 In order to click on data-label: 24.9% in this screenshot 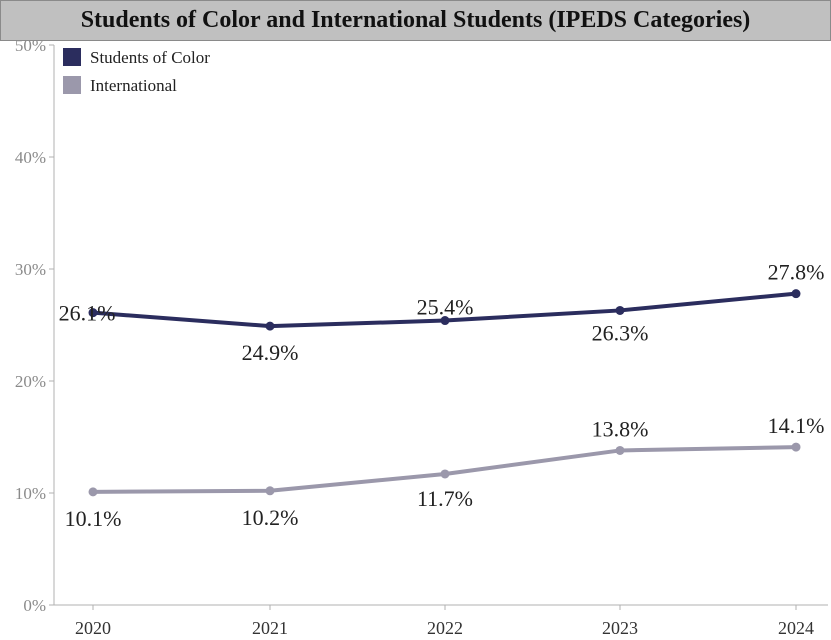, I will do `click(270, 352)`.